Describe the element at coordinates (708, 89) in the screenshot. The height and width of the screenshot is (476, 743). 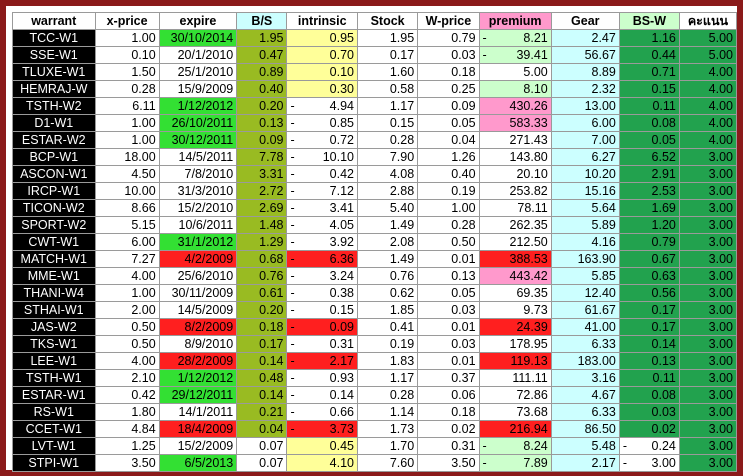
I see `score-cell: 4.00` at that location.